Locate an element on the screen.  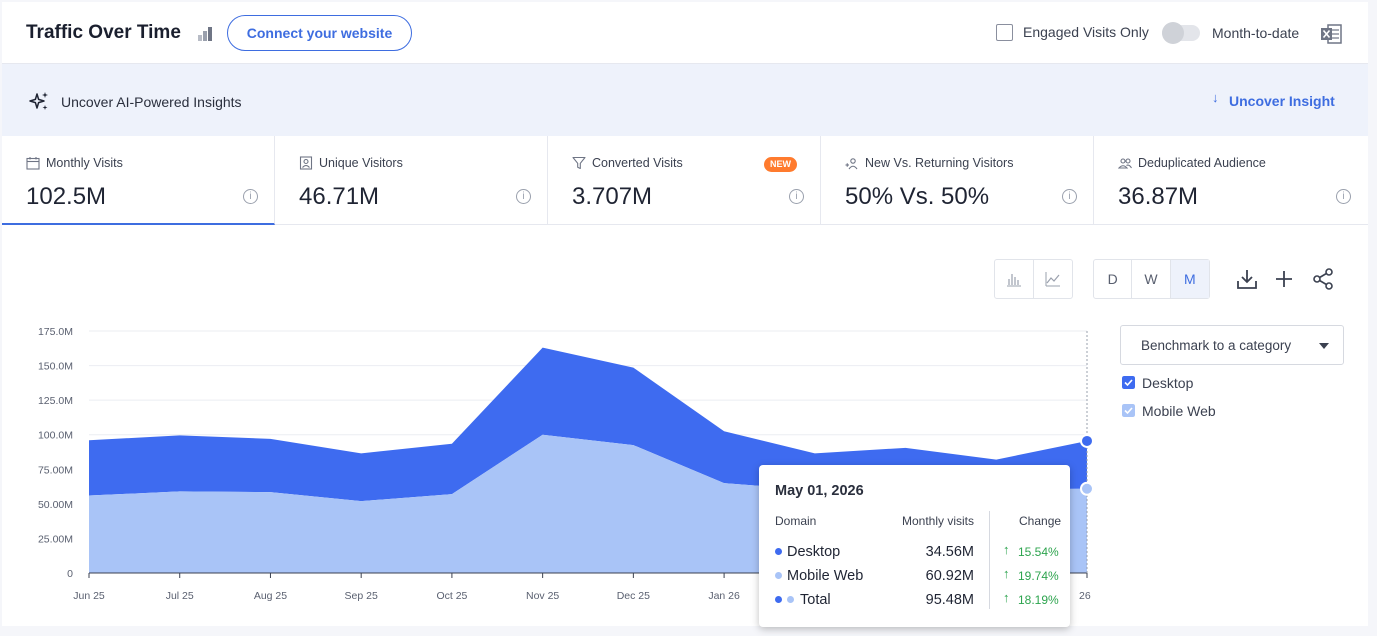
tooltip-row-name: Desktop is located at coordinates (814, 552).